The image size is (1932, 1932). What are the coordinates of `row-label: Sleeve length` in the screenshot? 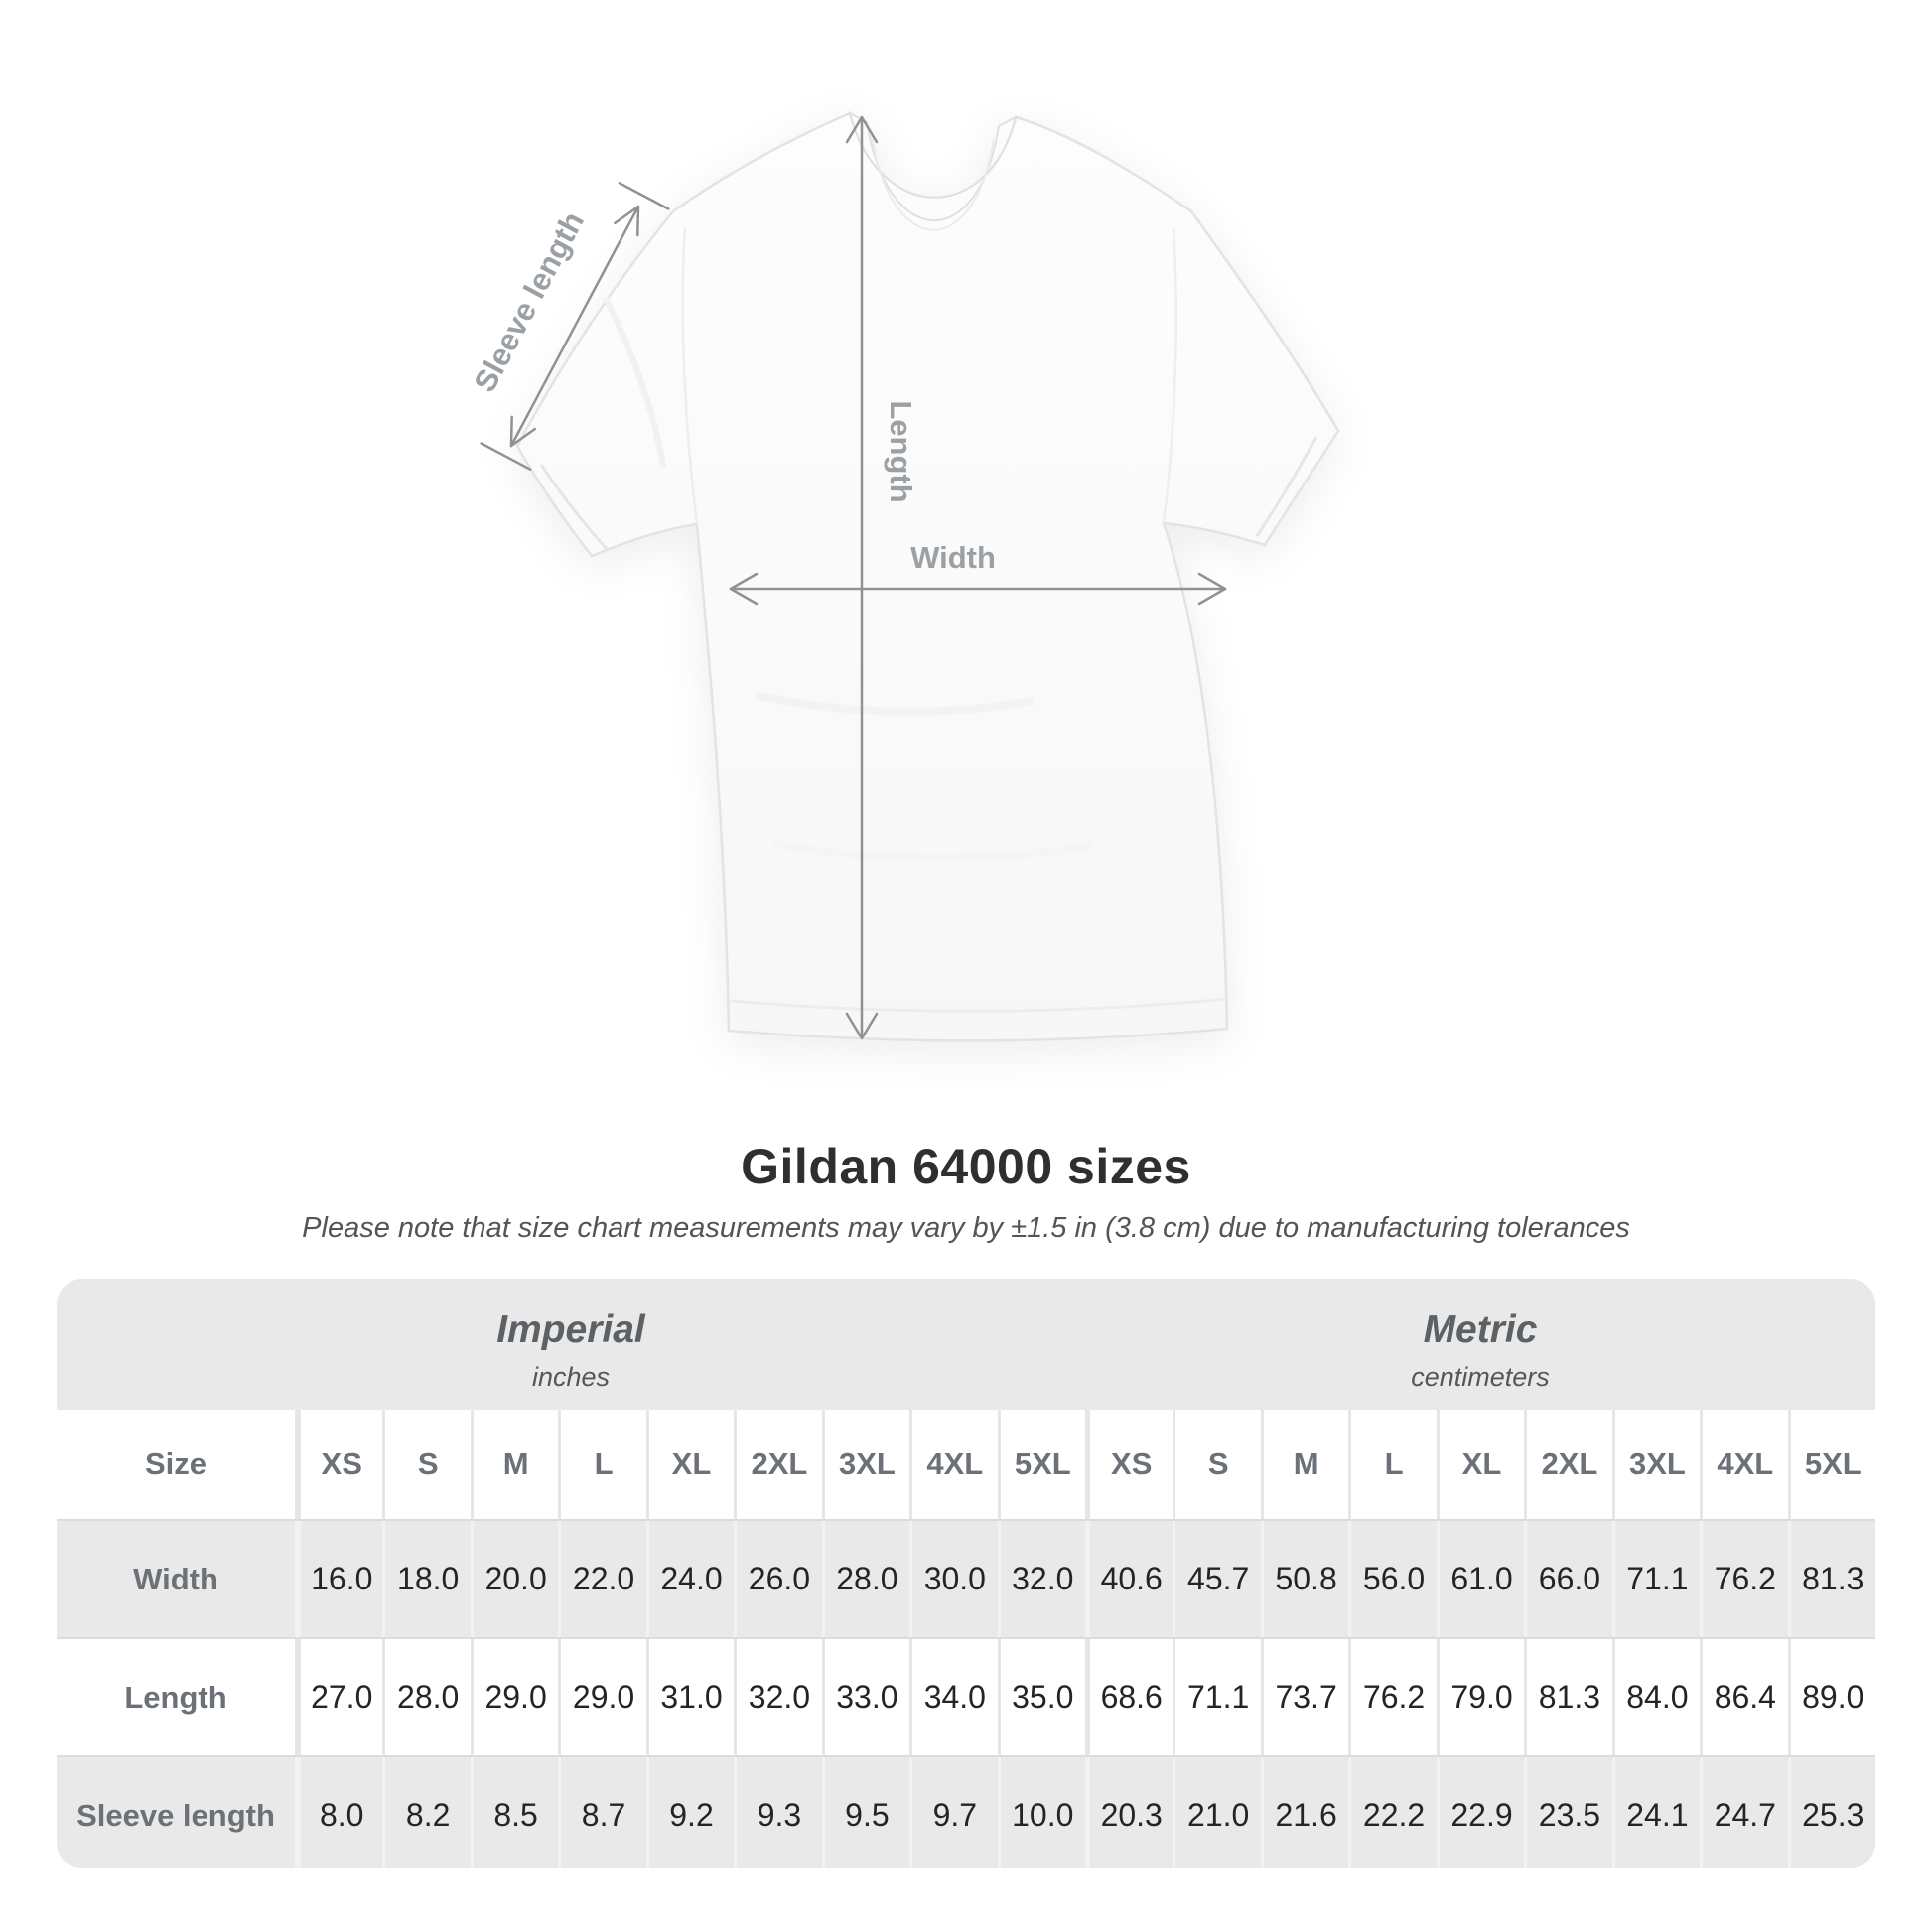 It's located at (175, 1815).